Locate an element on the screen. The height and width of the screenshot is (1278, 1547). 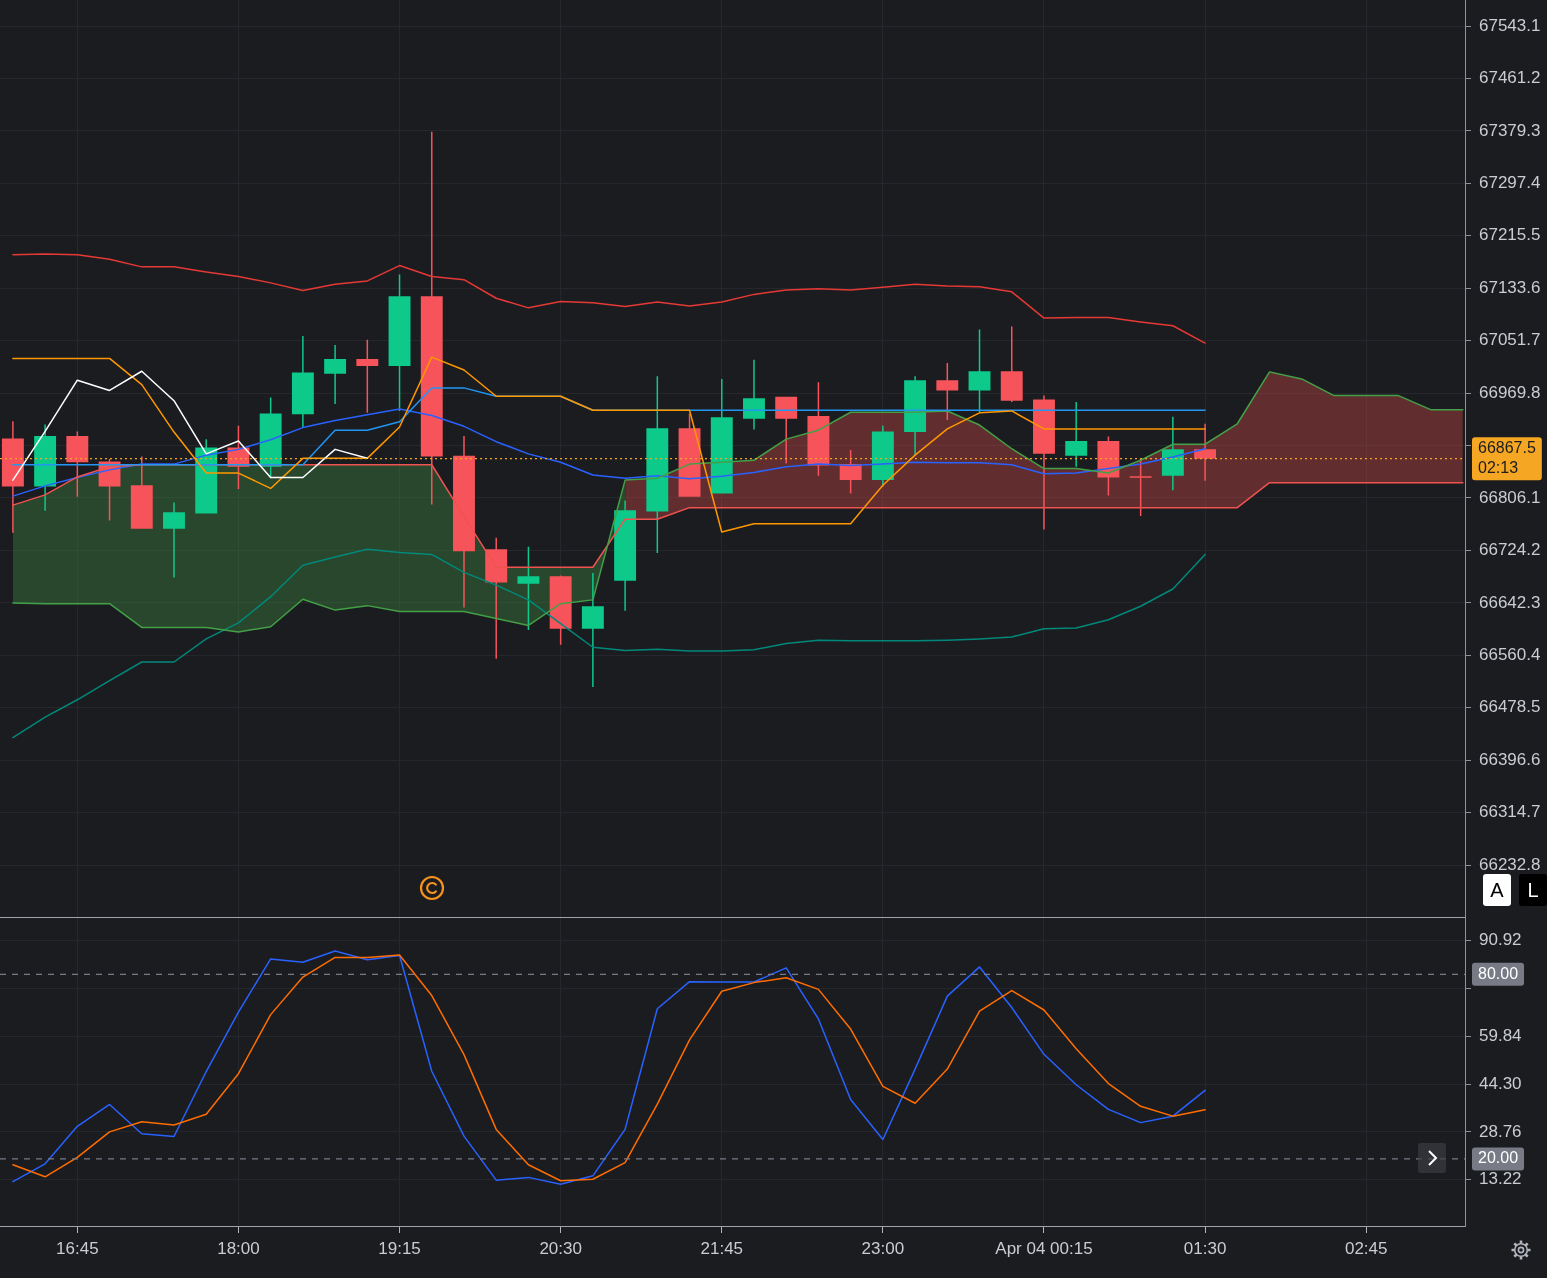
y-tick-label: 67461.2 is located at coordinates (1510, 78).